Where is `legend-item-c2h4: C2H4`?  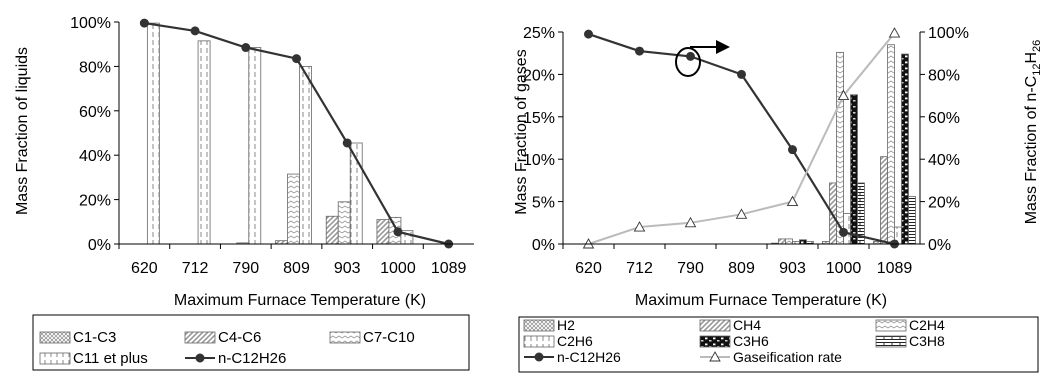 legend-item-c2h4: C2H4 is located at coordinates (910, 325).